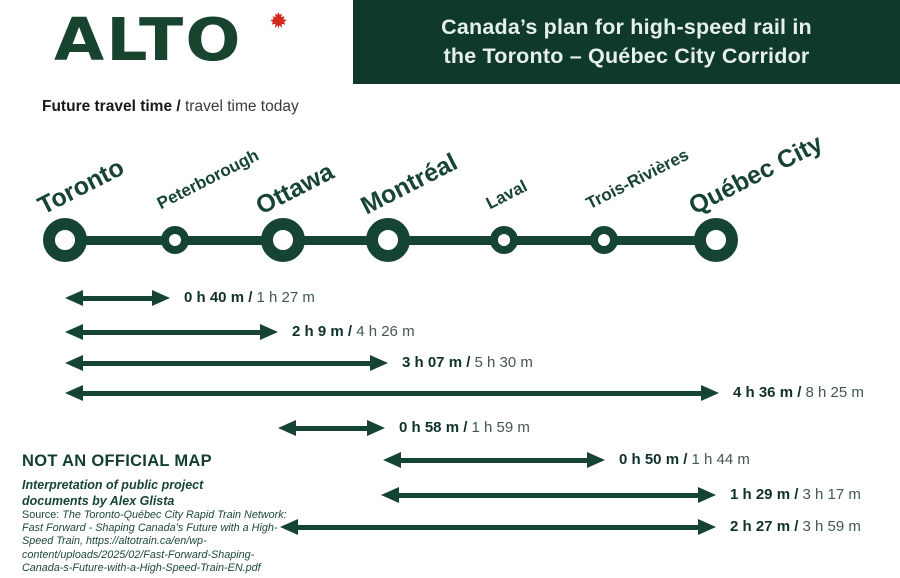 The image size is (900, 578). What do you see at coordinates (409, 184) in the screenshot?
I see `station-label-montreal: Montréal` at bounding box center [409, 184].